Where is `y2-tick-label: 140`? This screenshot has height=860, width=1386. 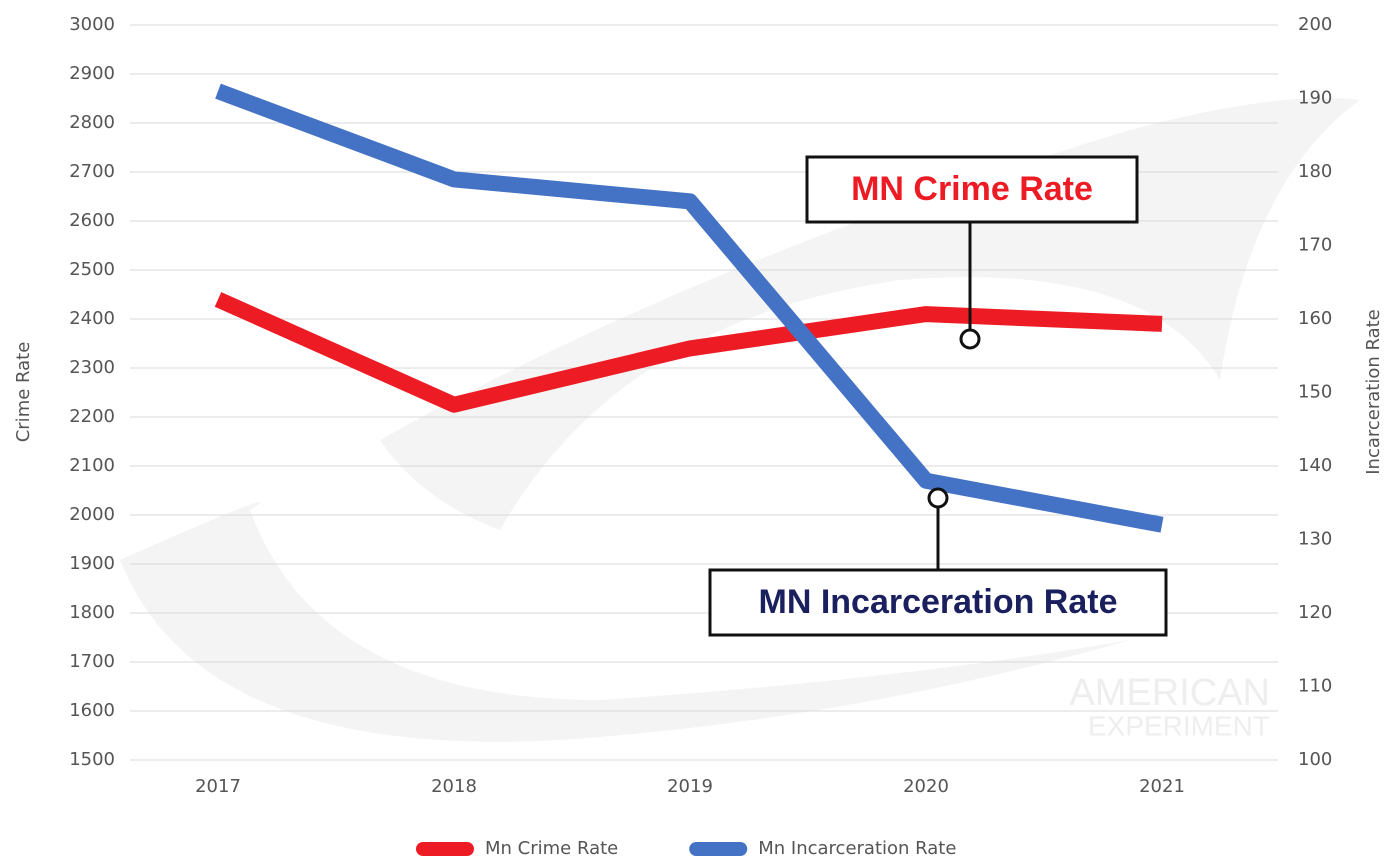
y2-tick-label: 140 is located at coordinates (1315, 465).